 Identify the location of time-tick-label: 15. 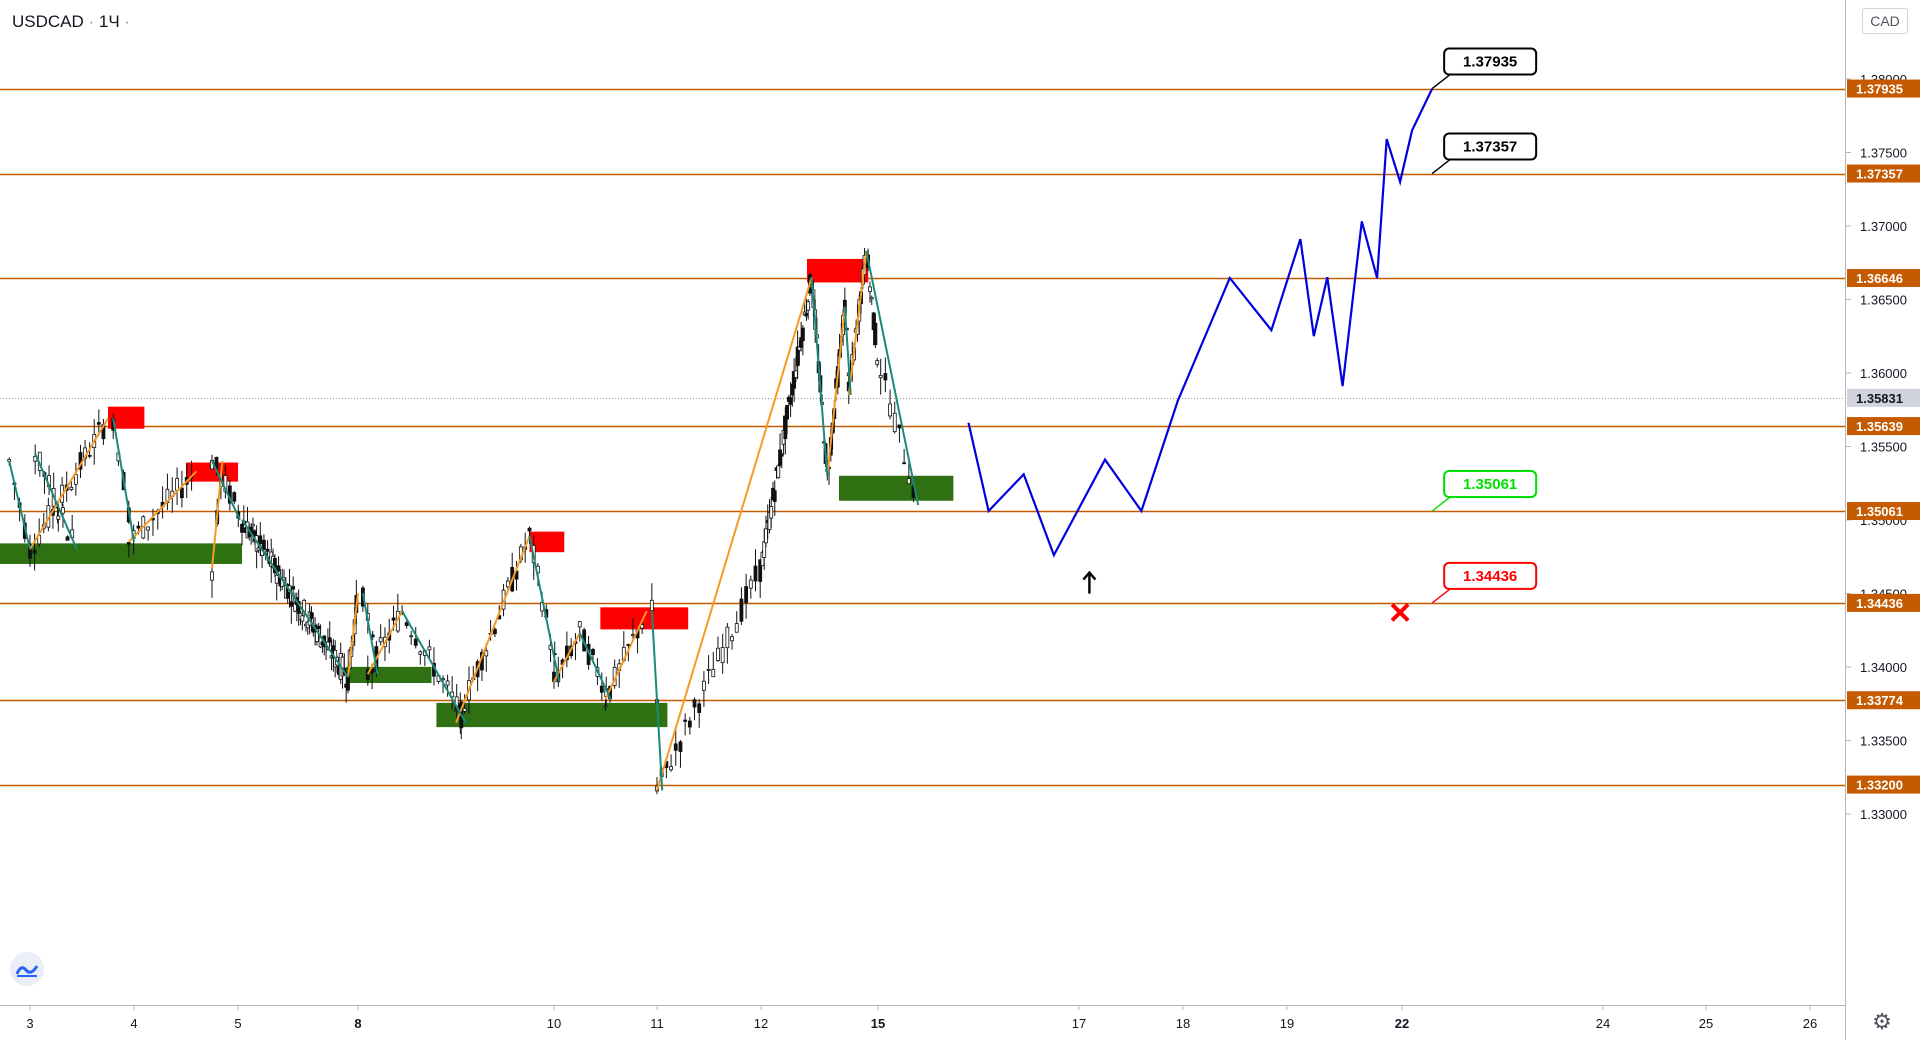
(878, 1023).